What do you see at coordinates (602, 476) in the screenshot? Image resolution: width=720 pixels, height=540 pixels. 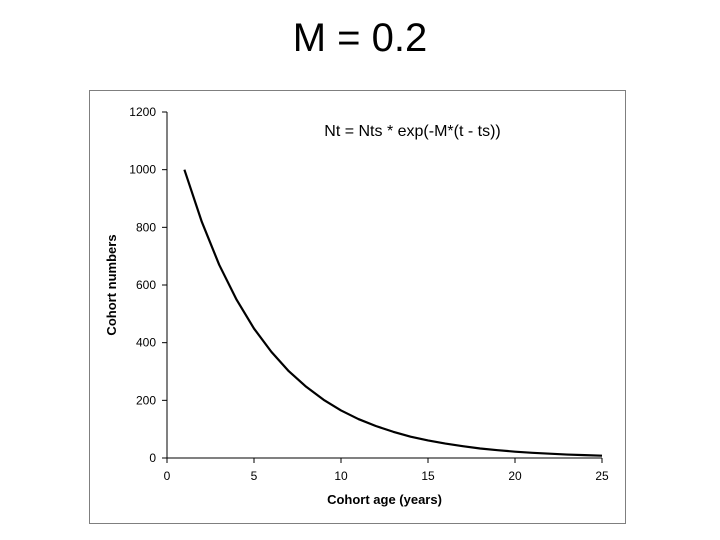 I see `x-tick-label: 25` at bounding box center [602, 476].